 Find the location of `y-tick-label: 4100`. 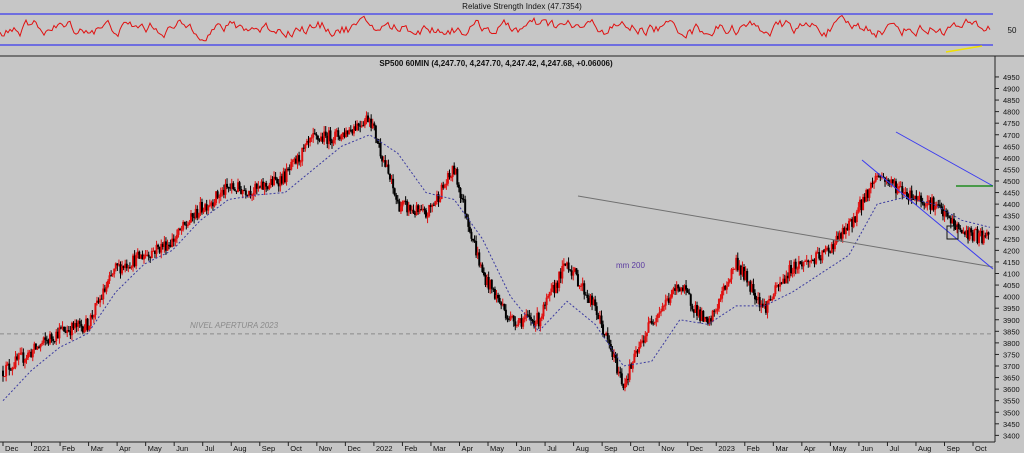

y-tick-label: 4100 is located at coordinates (1011, 274).